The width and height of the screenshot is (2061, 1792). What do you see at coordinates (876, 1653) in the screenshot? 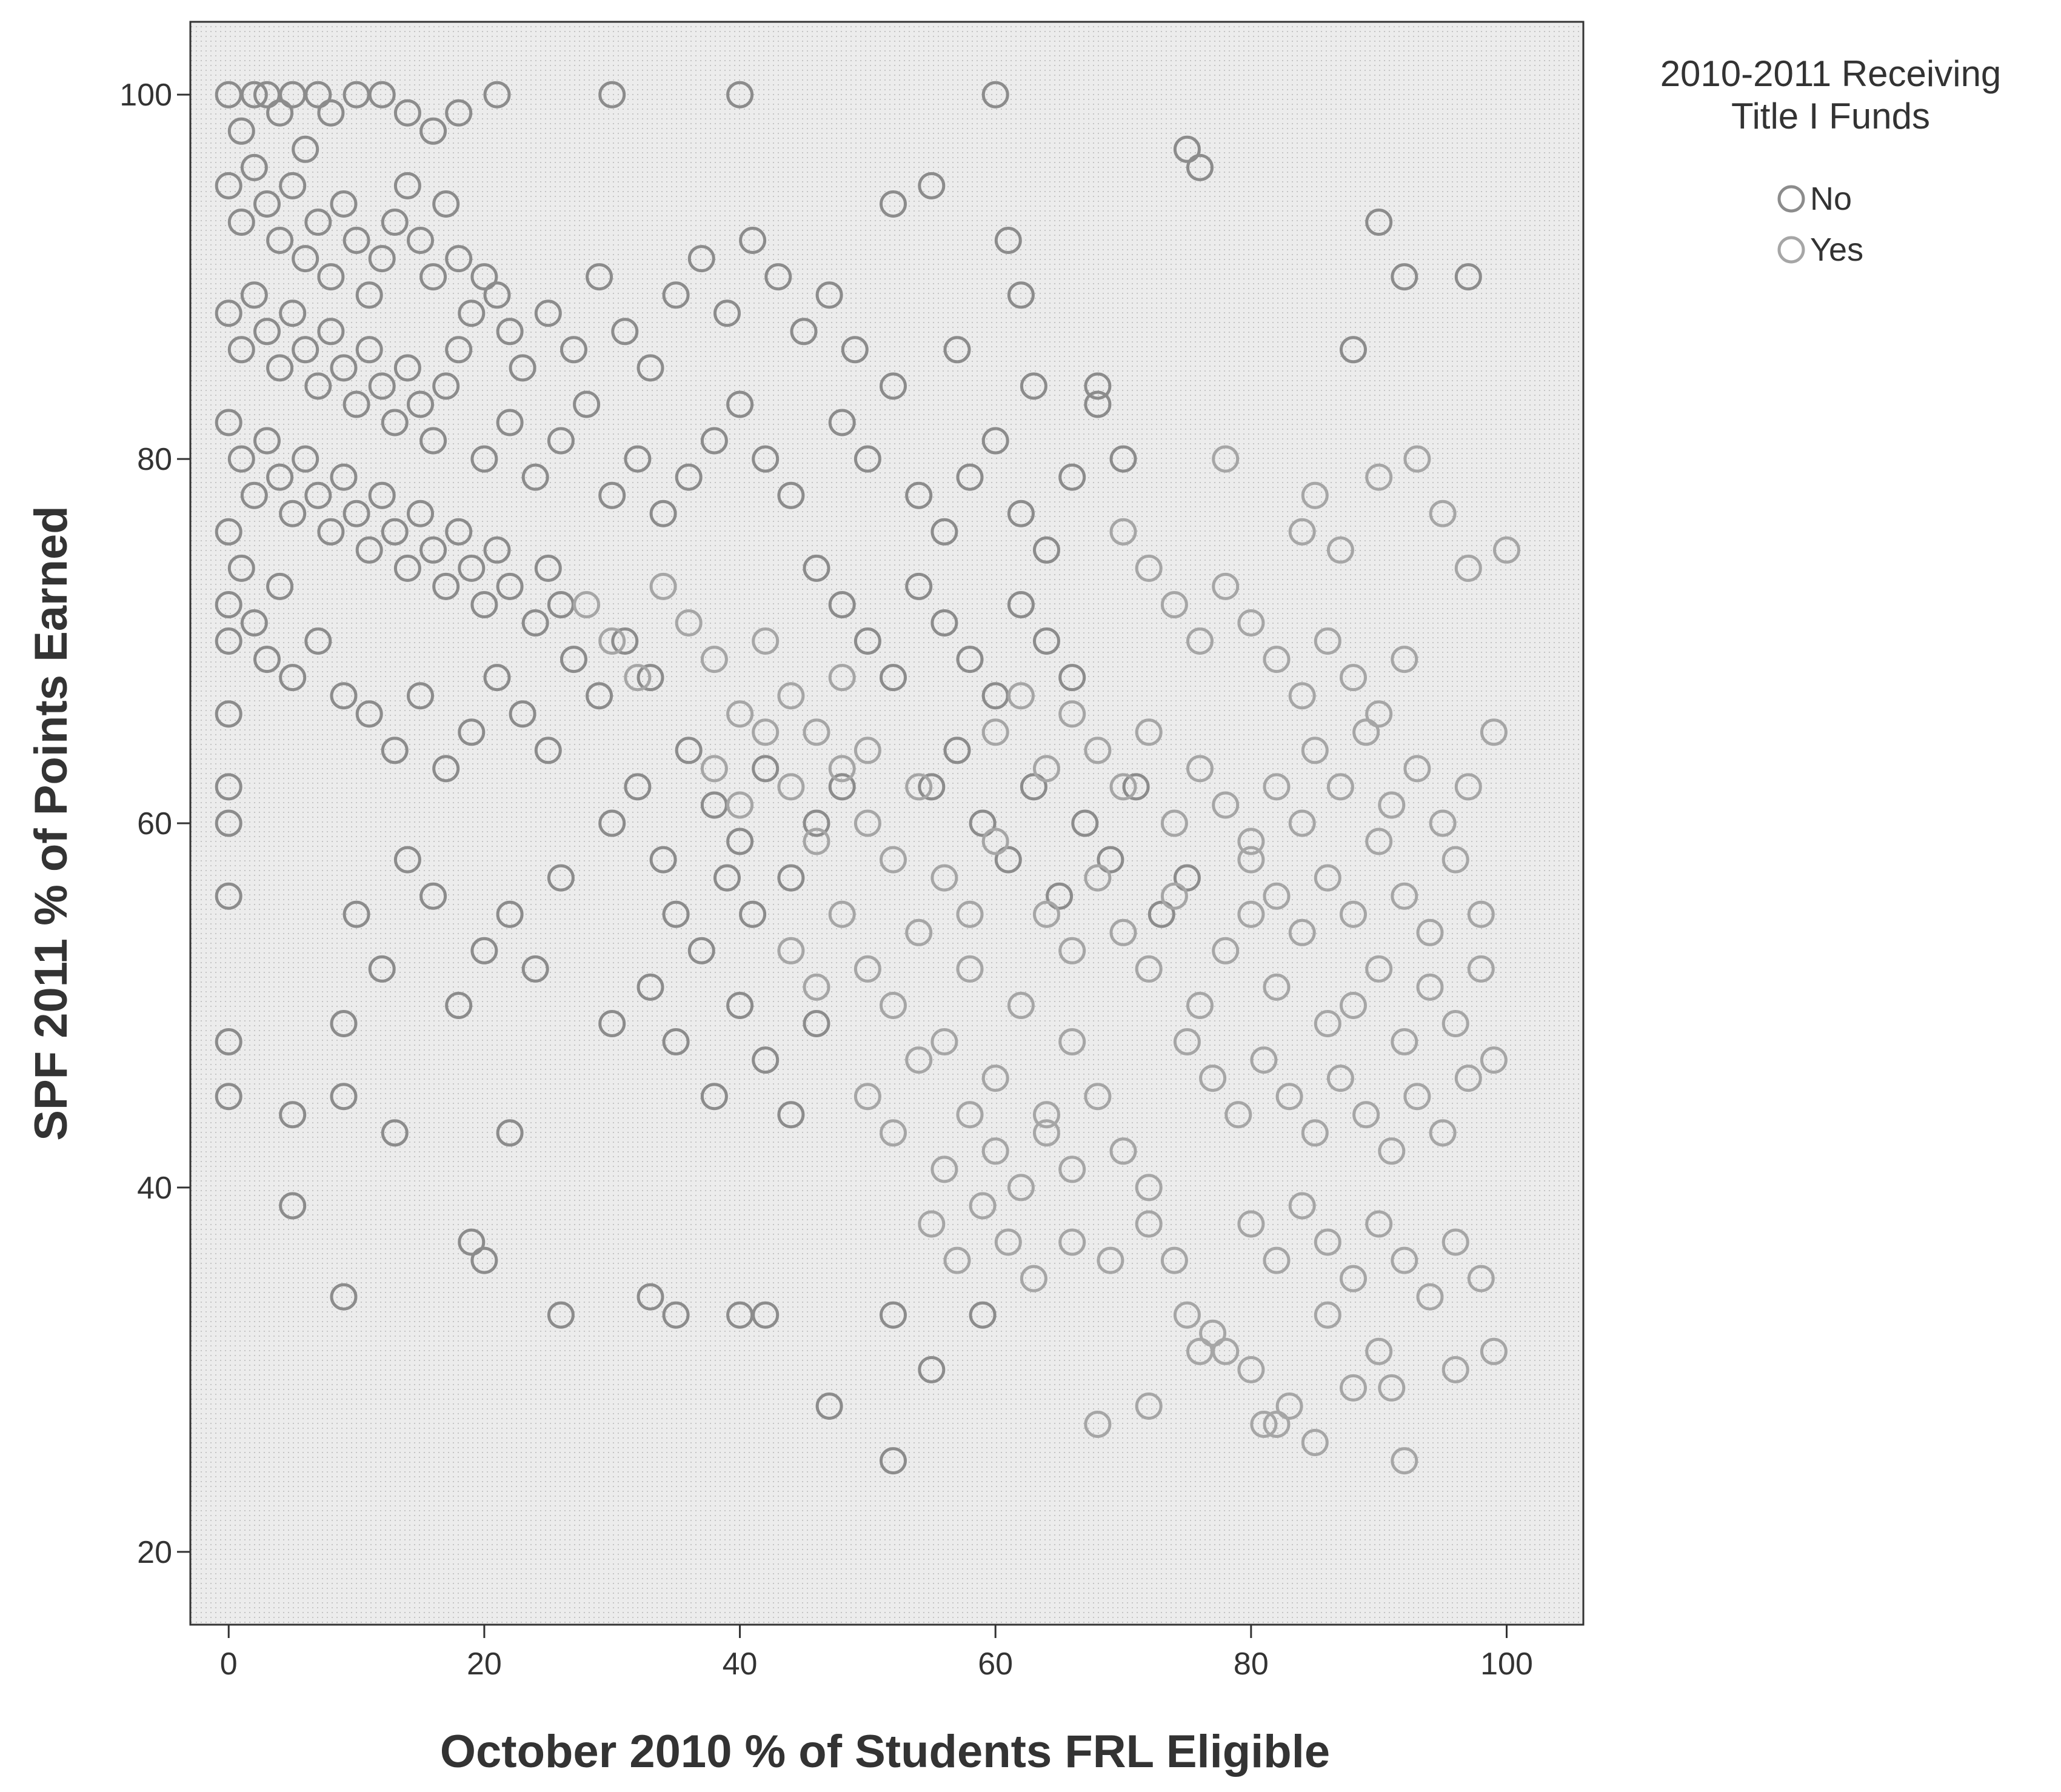
I see `x-axis: 0 20 40 60 80 100` at bounding box center [876, 1653].